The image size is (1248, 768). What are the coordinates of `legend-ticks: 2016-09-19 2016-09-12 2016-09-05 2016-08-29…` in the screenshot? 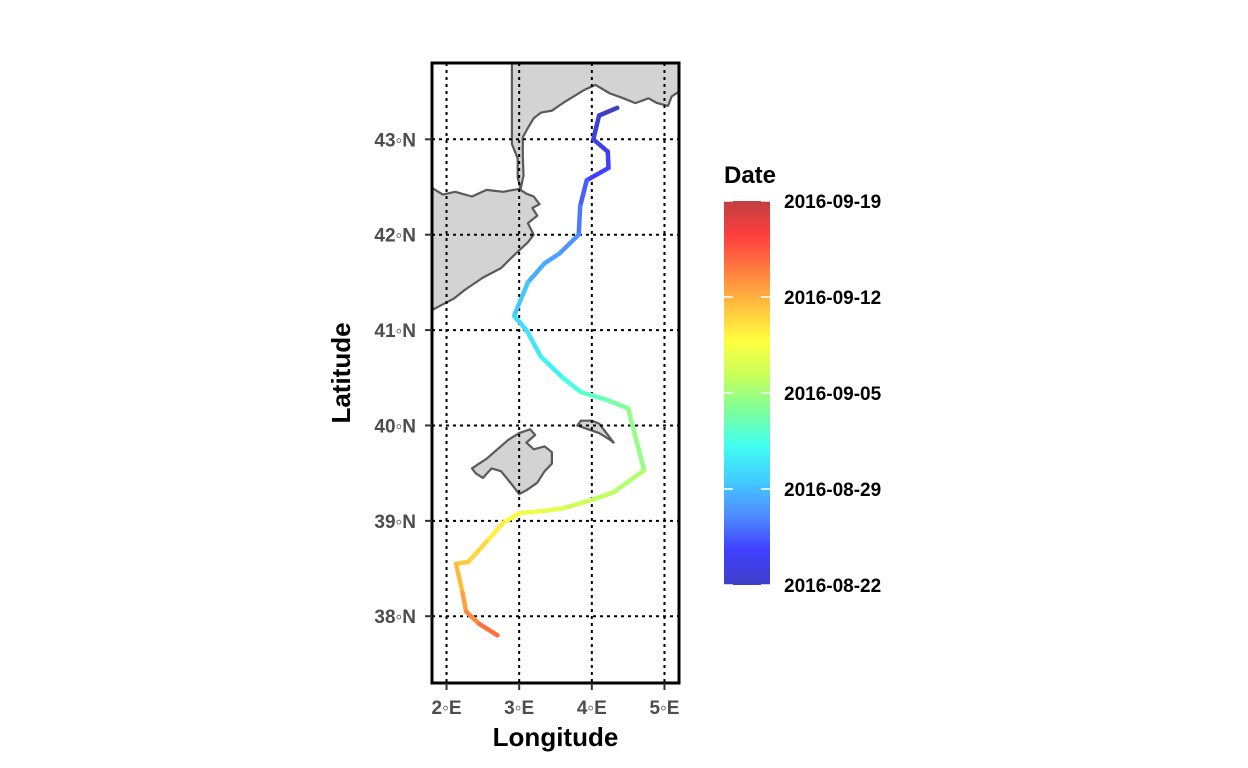 It's located at (803, 394).